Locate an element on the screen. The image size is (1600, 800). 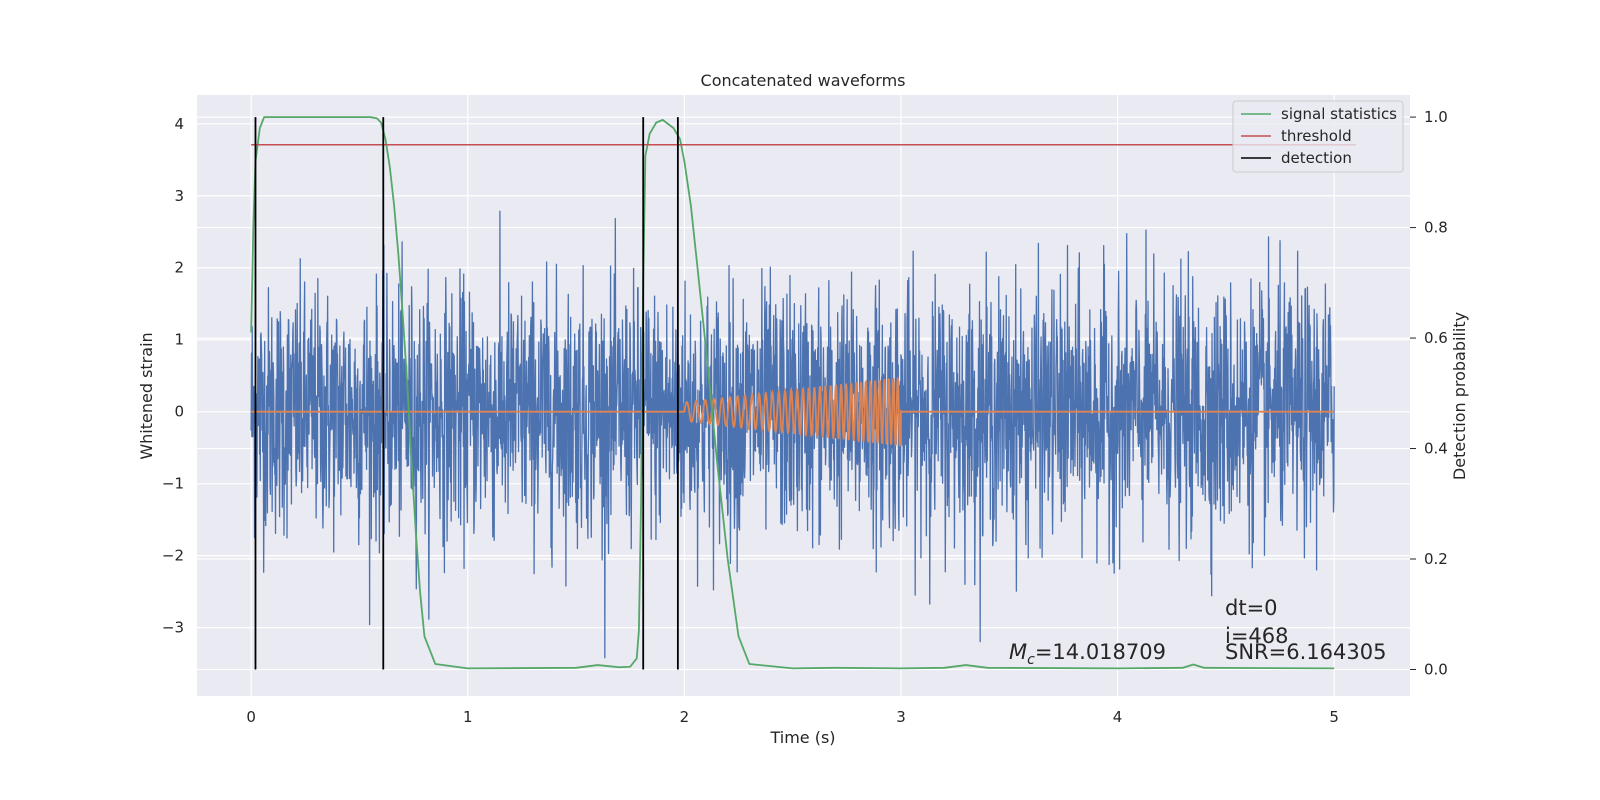
x-axis-label: Time (s) is located at coordinates (802, 737).